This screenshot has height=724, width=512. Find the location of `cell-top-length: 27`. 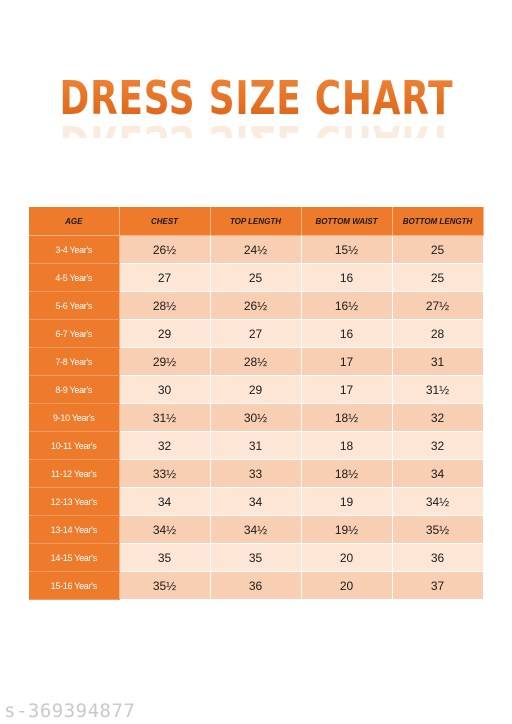

cell-top-length: 27 is located at coordinates (256, 333).